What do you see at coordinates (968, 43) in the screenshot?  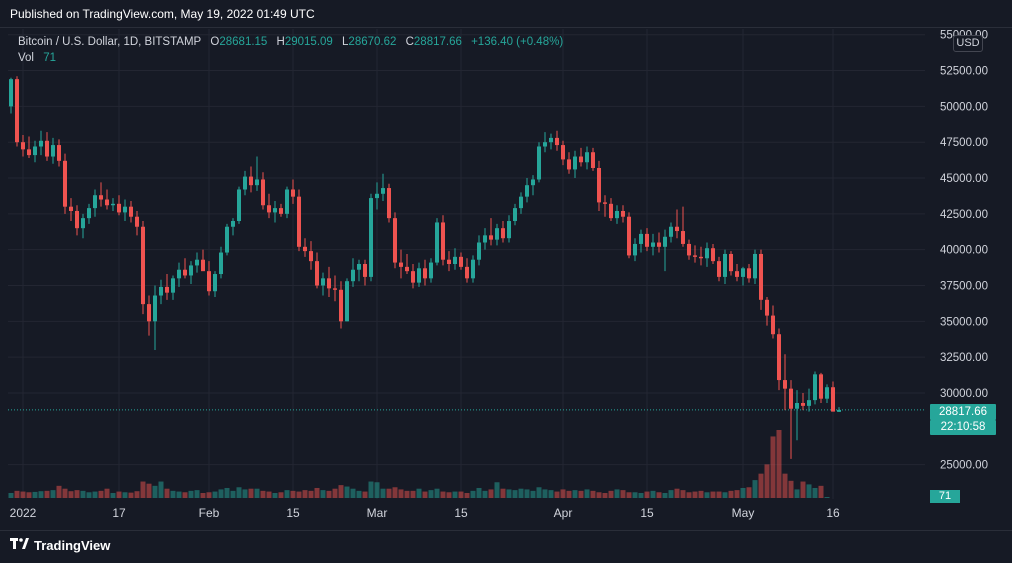 I see `currency-badge: USD` at bounding box center [968, 43].